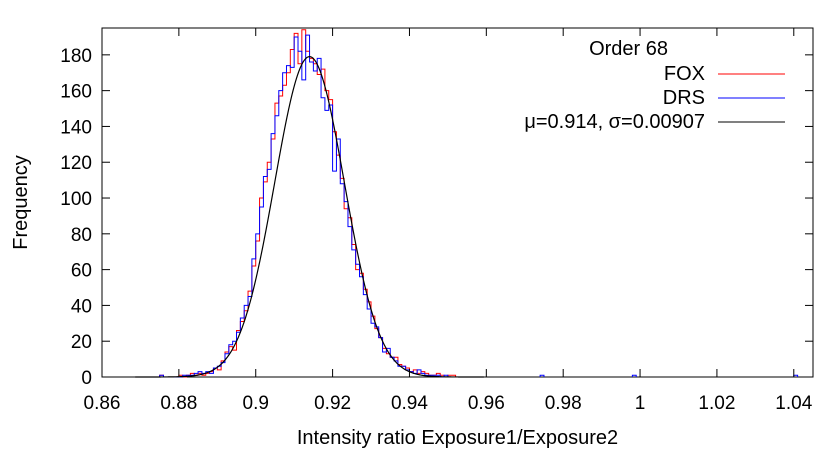 The image size is (830, 453). What do you see at coordinates (332, 403) in the screenshot?
I see `x-tick-label: 0.92` at bounding box center [332, 403].